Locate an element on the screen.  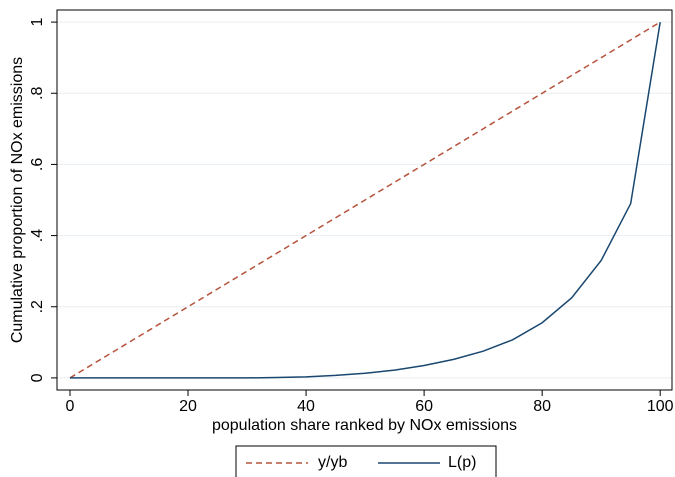
legend: y/yb L(p) is located at coordinates (366, 461).